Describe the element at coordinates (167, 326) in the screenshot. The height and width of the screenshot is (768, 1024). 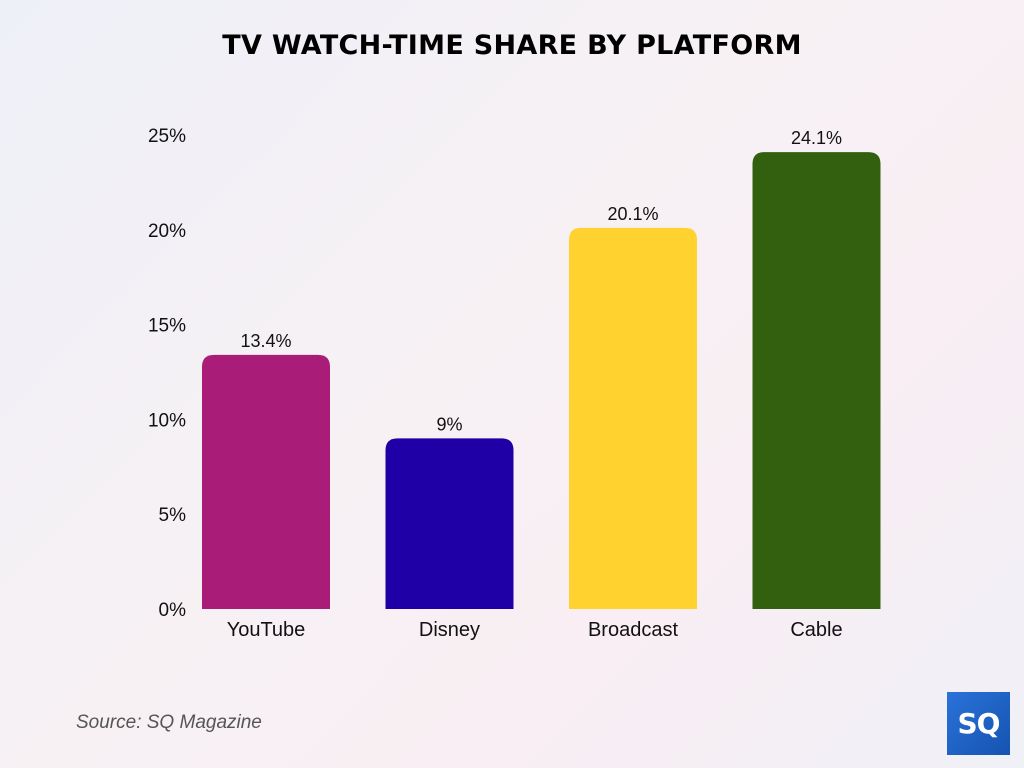
I see `y-tick-label: 15%` at that location.